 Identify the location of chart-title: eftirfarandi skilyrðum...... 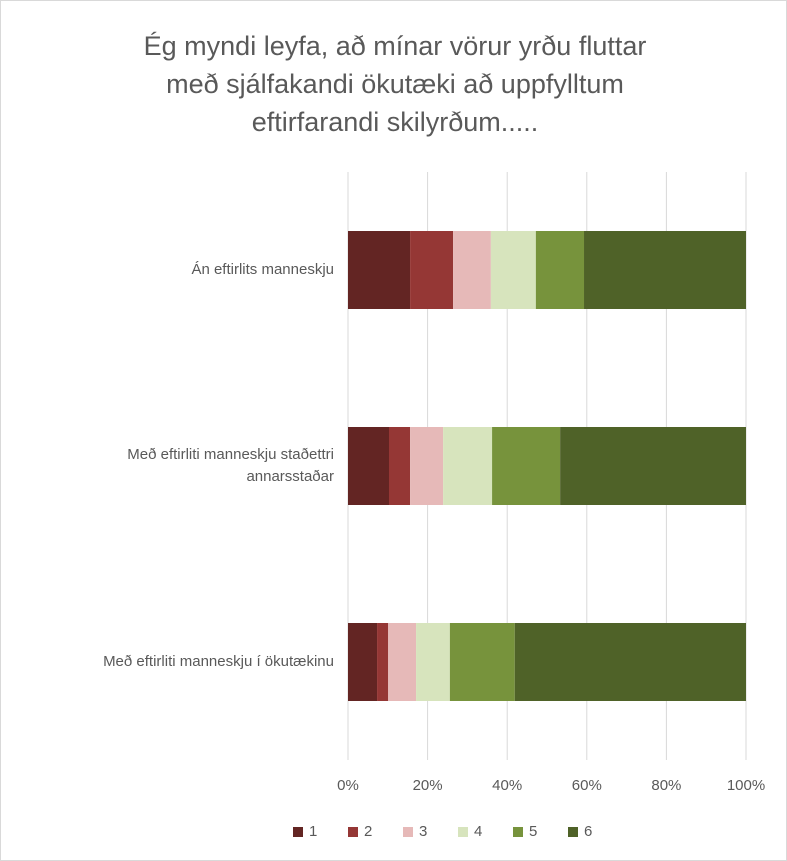
(395, 122).